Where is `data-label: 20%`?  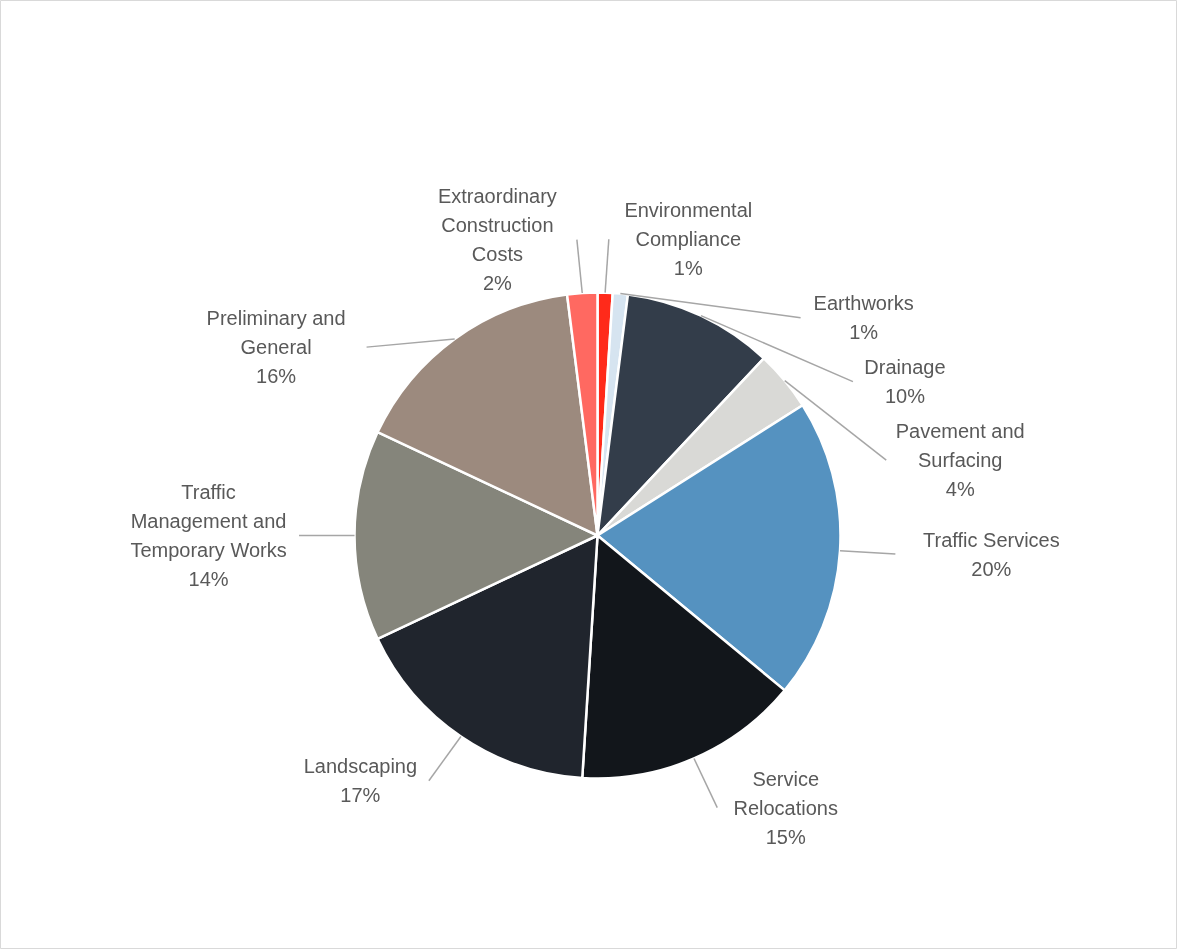 data-label: 20% is located at coordinates (991, 568).